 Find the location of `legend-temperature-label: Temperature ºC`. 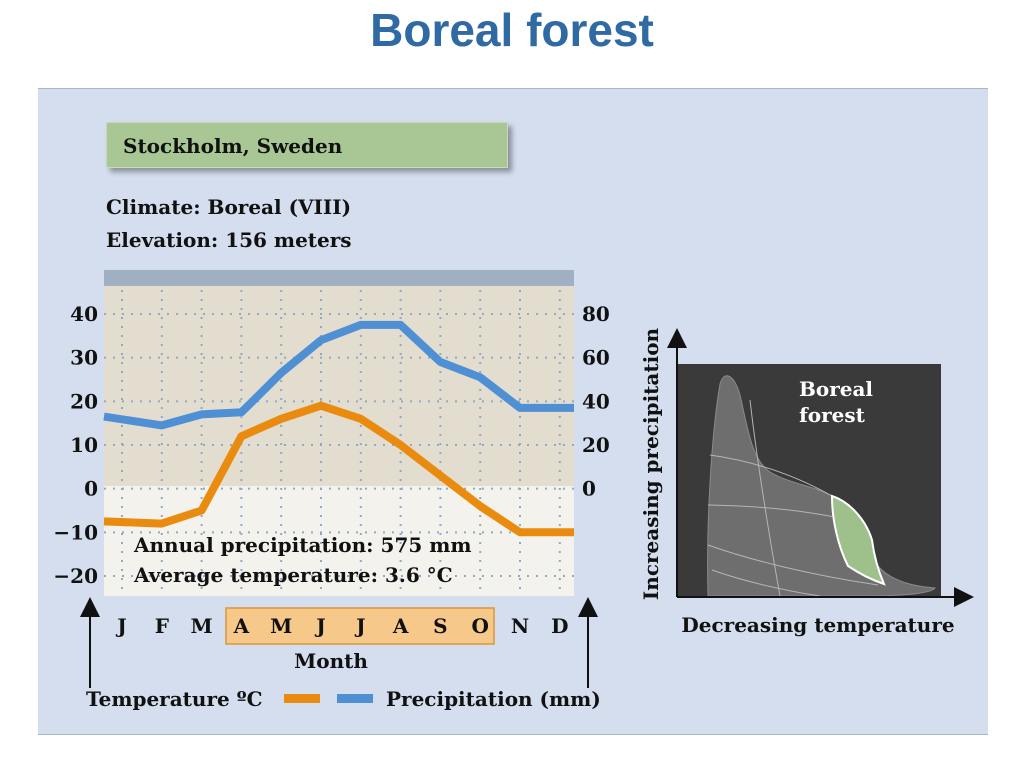

legend-temperature-label: Temperature ºC is located at coordinates (174, 699).